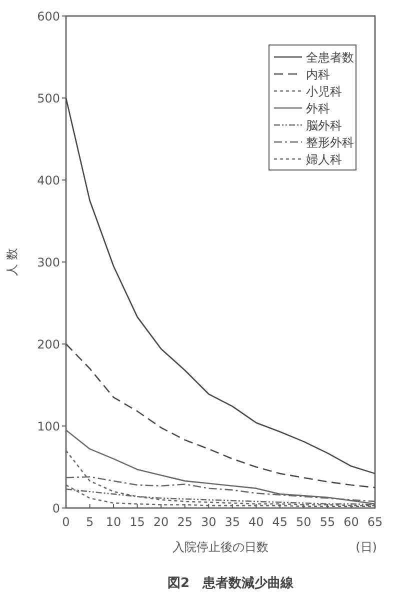 The image size is (399, 606). What do you see at coordinates (232, 522) in the screenshot?
I see `x-tick-label: 35` at bounding box center [232, 522].